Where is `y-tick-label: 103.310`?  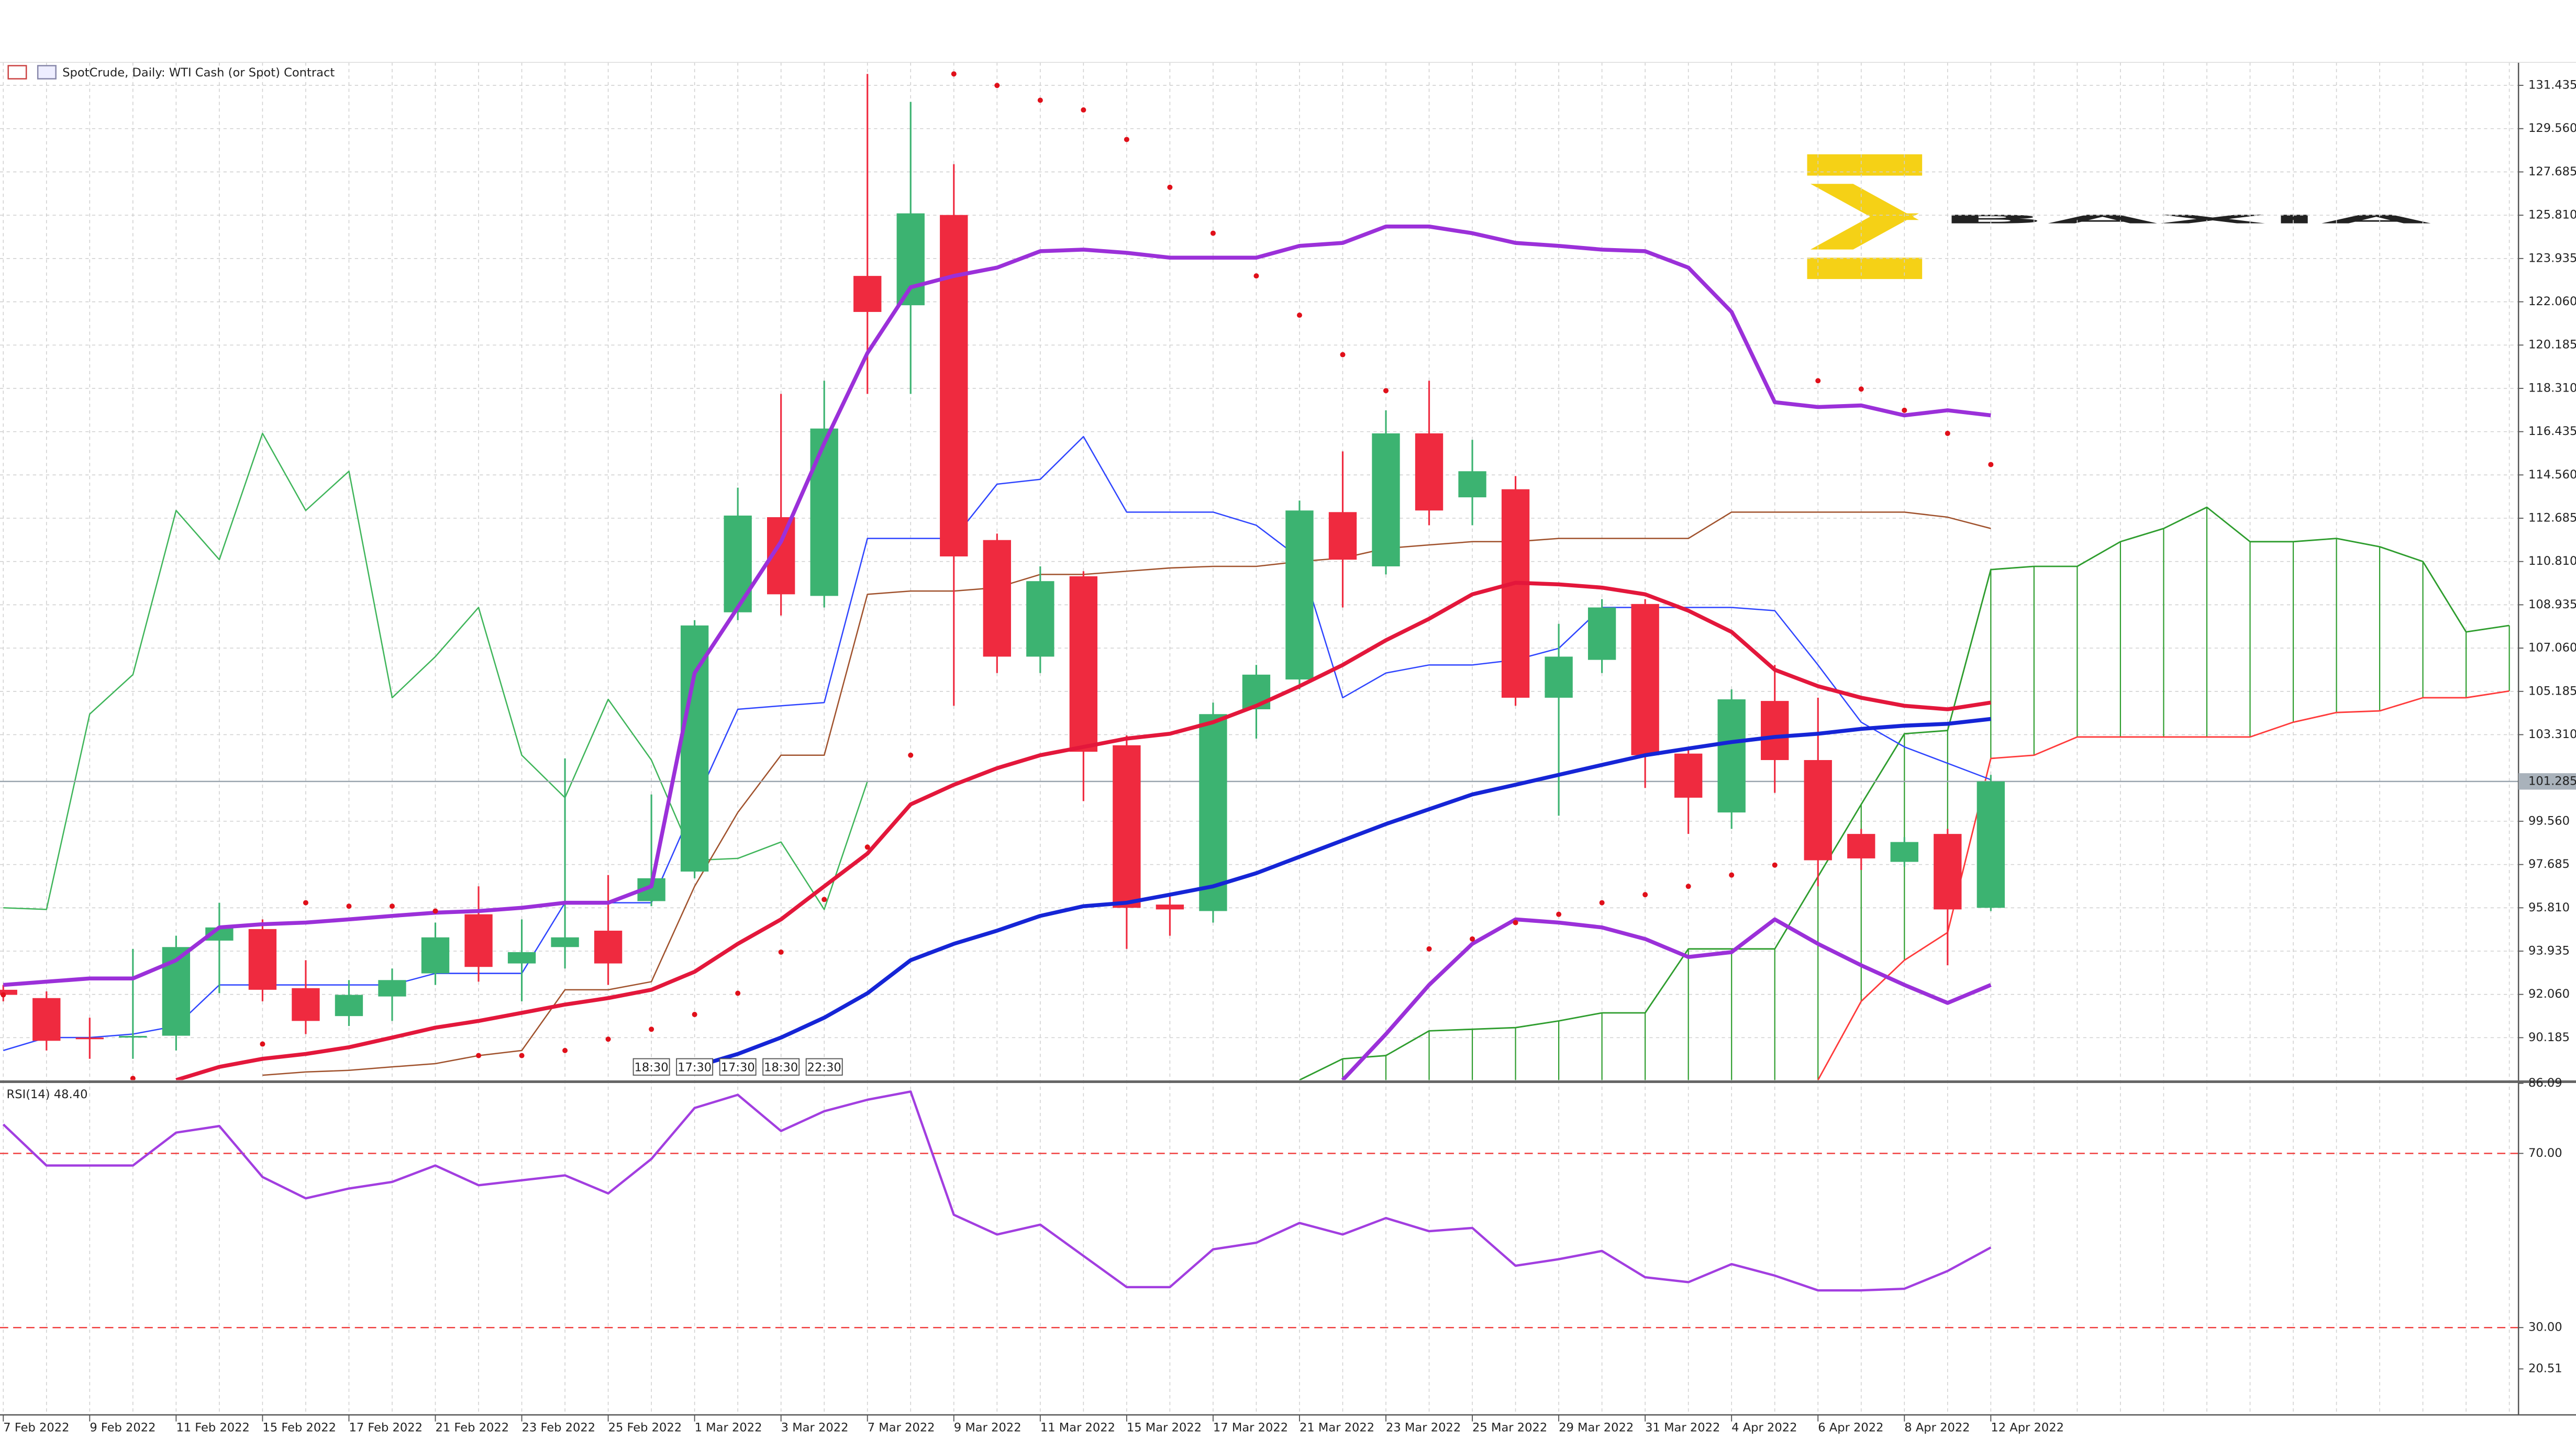 y-tick-label: 103.310 is located at coordinates (2552, 735).